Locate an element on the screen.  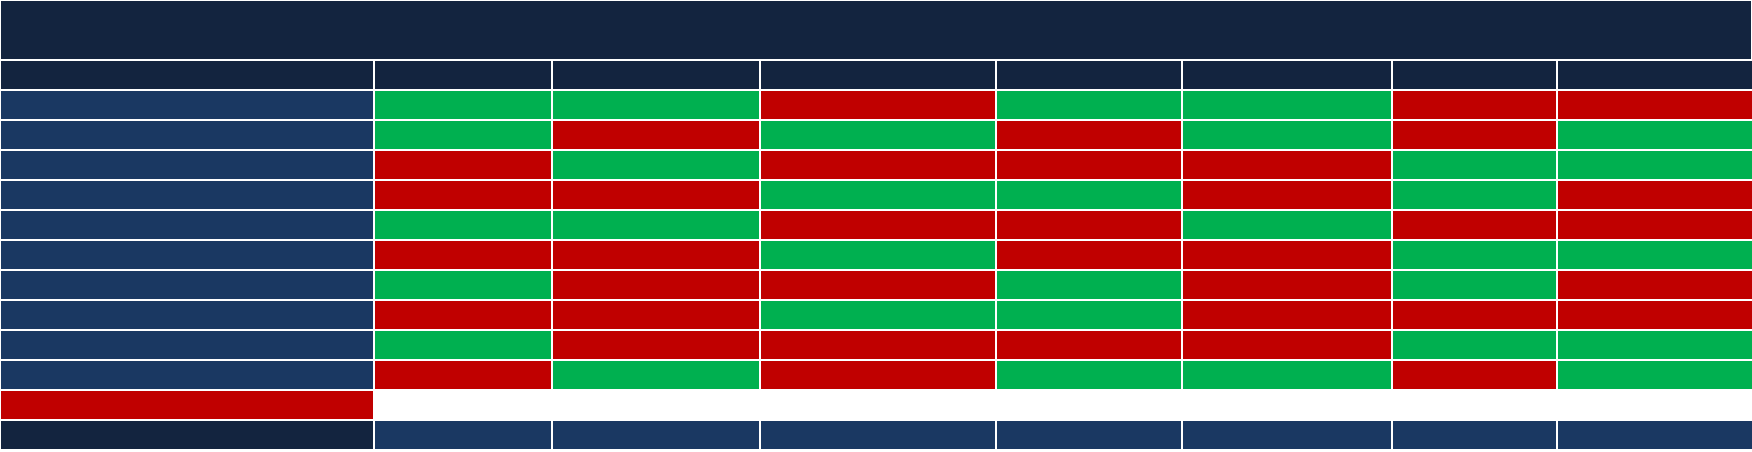
status-cell-r10-c3-fail is located at coordinates (878, 375).